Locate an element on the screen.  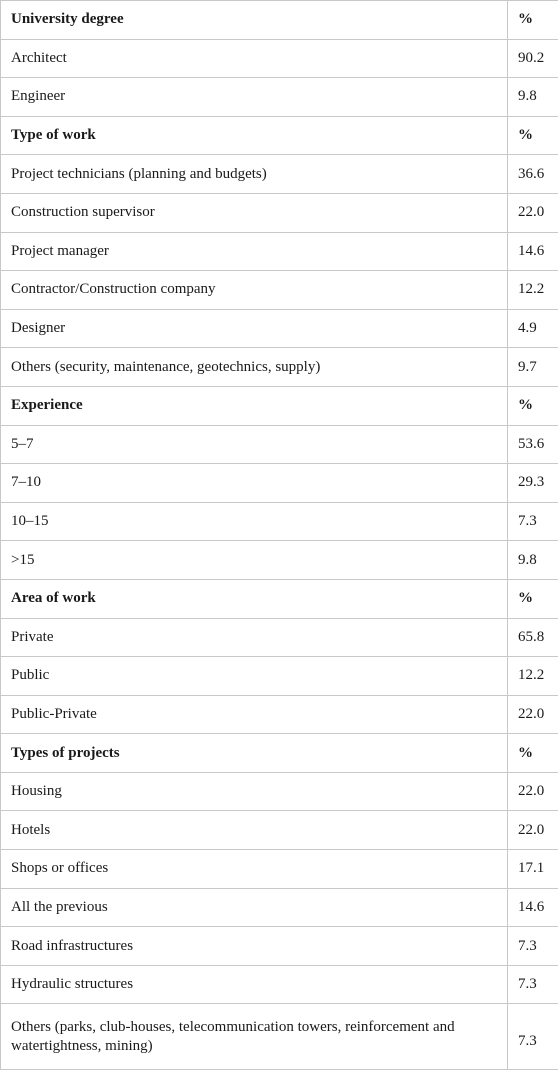
percent-value: 4.9 is located at coordinates (533, 328).